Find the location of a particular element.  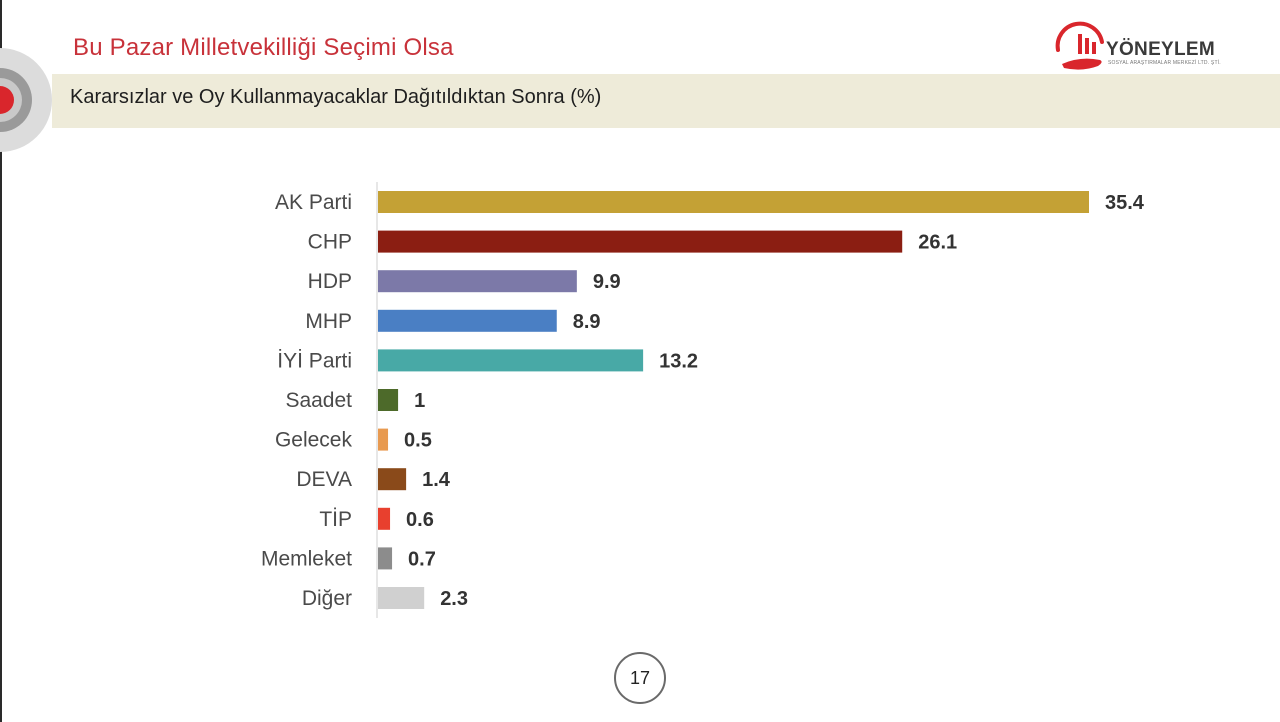

data-label: 0.6 is located at coordinates (420, 520).